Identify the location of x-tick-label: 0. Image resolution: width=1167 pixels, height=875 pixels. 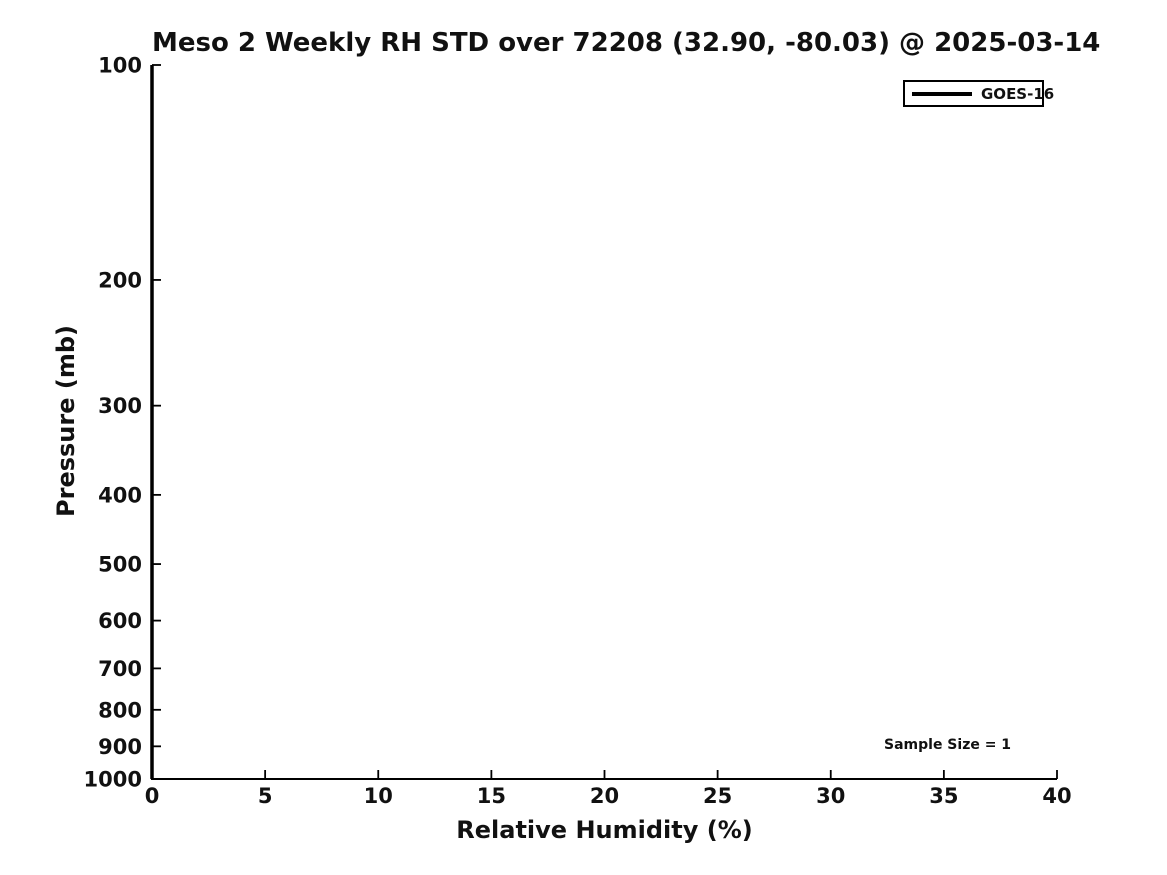
(152, 796).